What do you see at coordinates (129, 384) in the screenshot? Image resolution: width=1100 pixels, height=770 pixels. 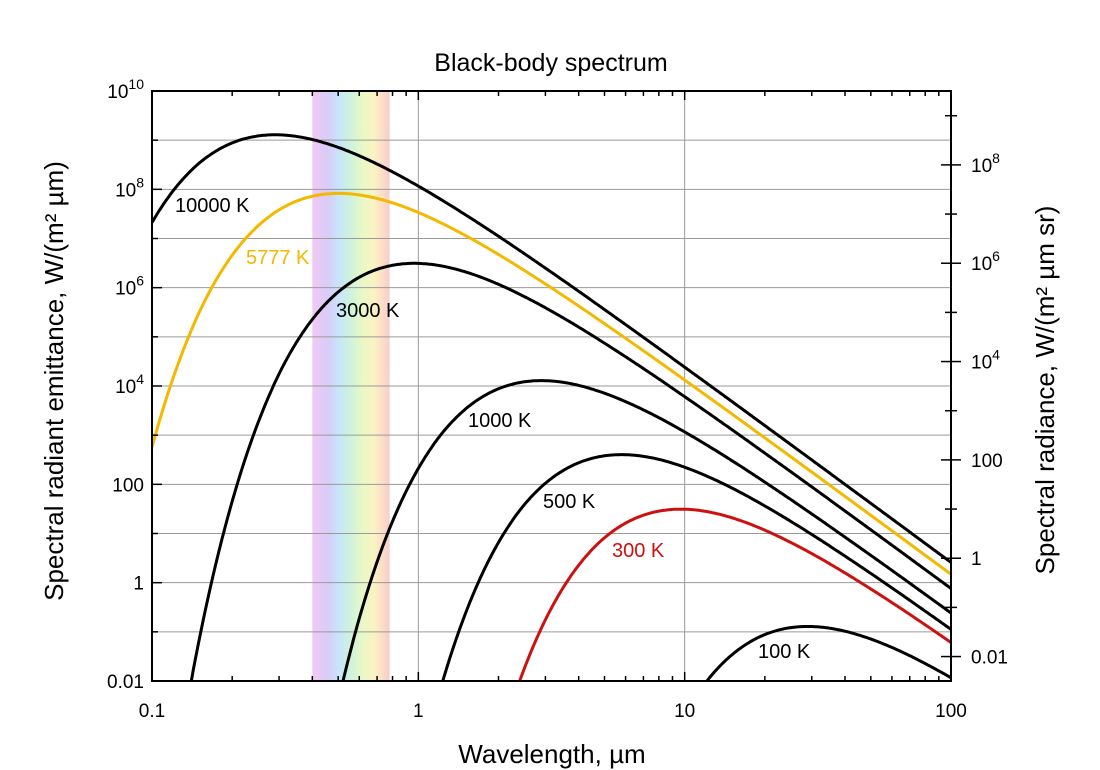 I see `y-tick-label-left: 10⁴` at bounding box center [129, 384].